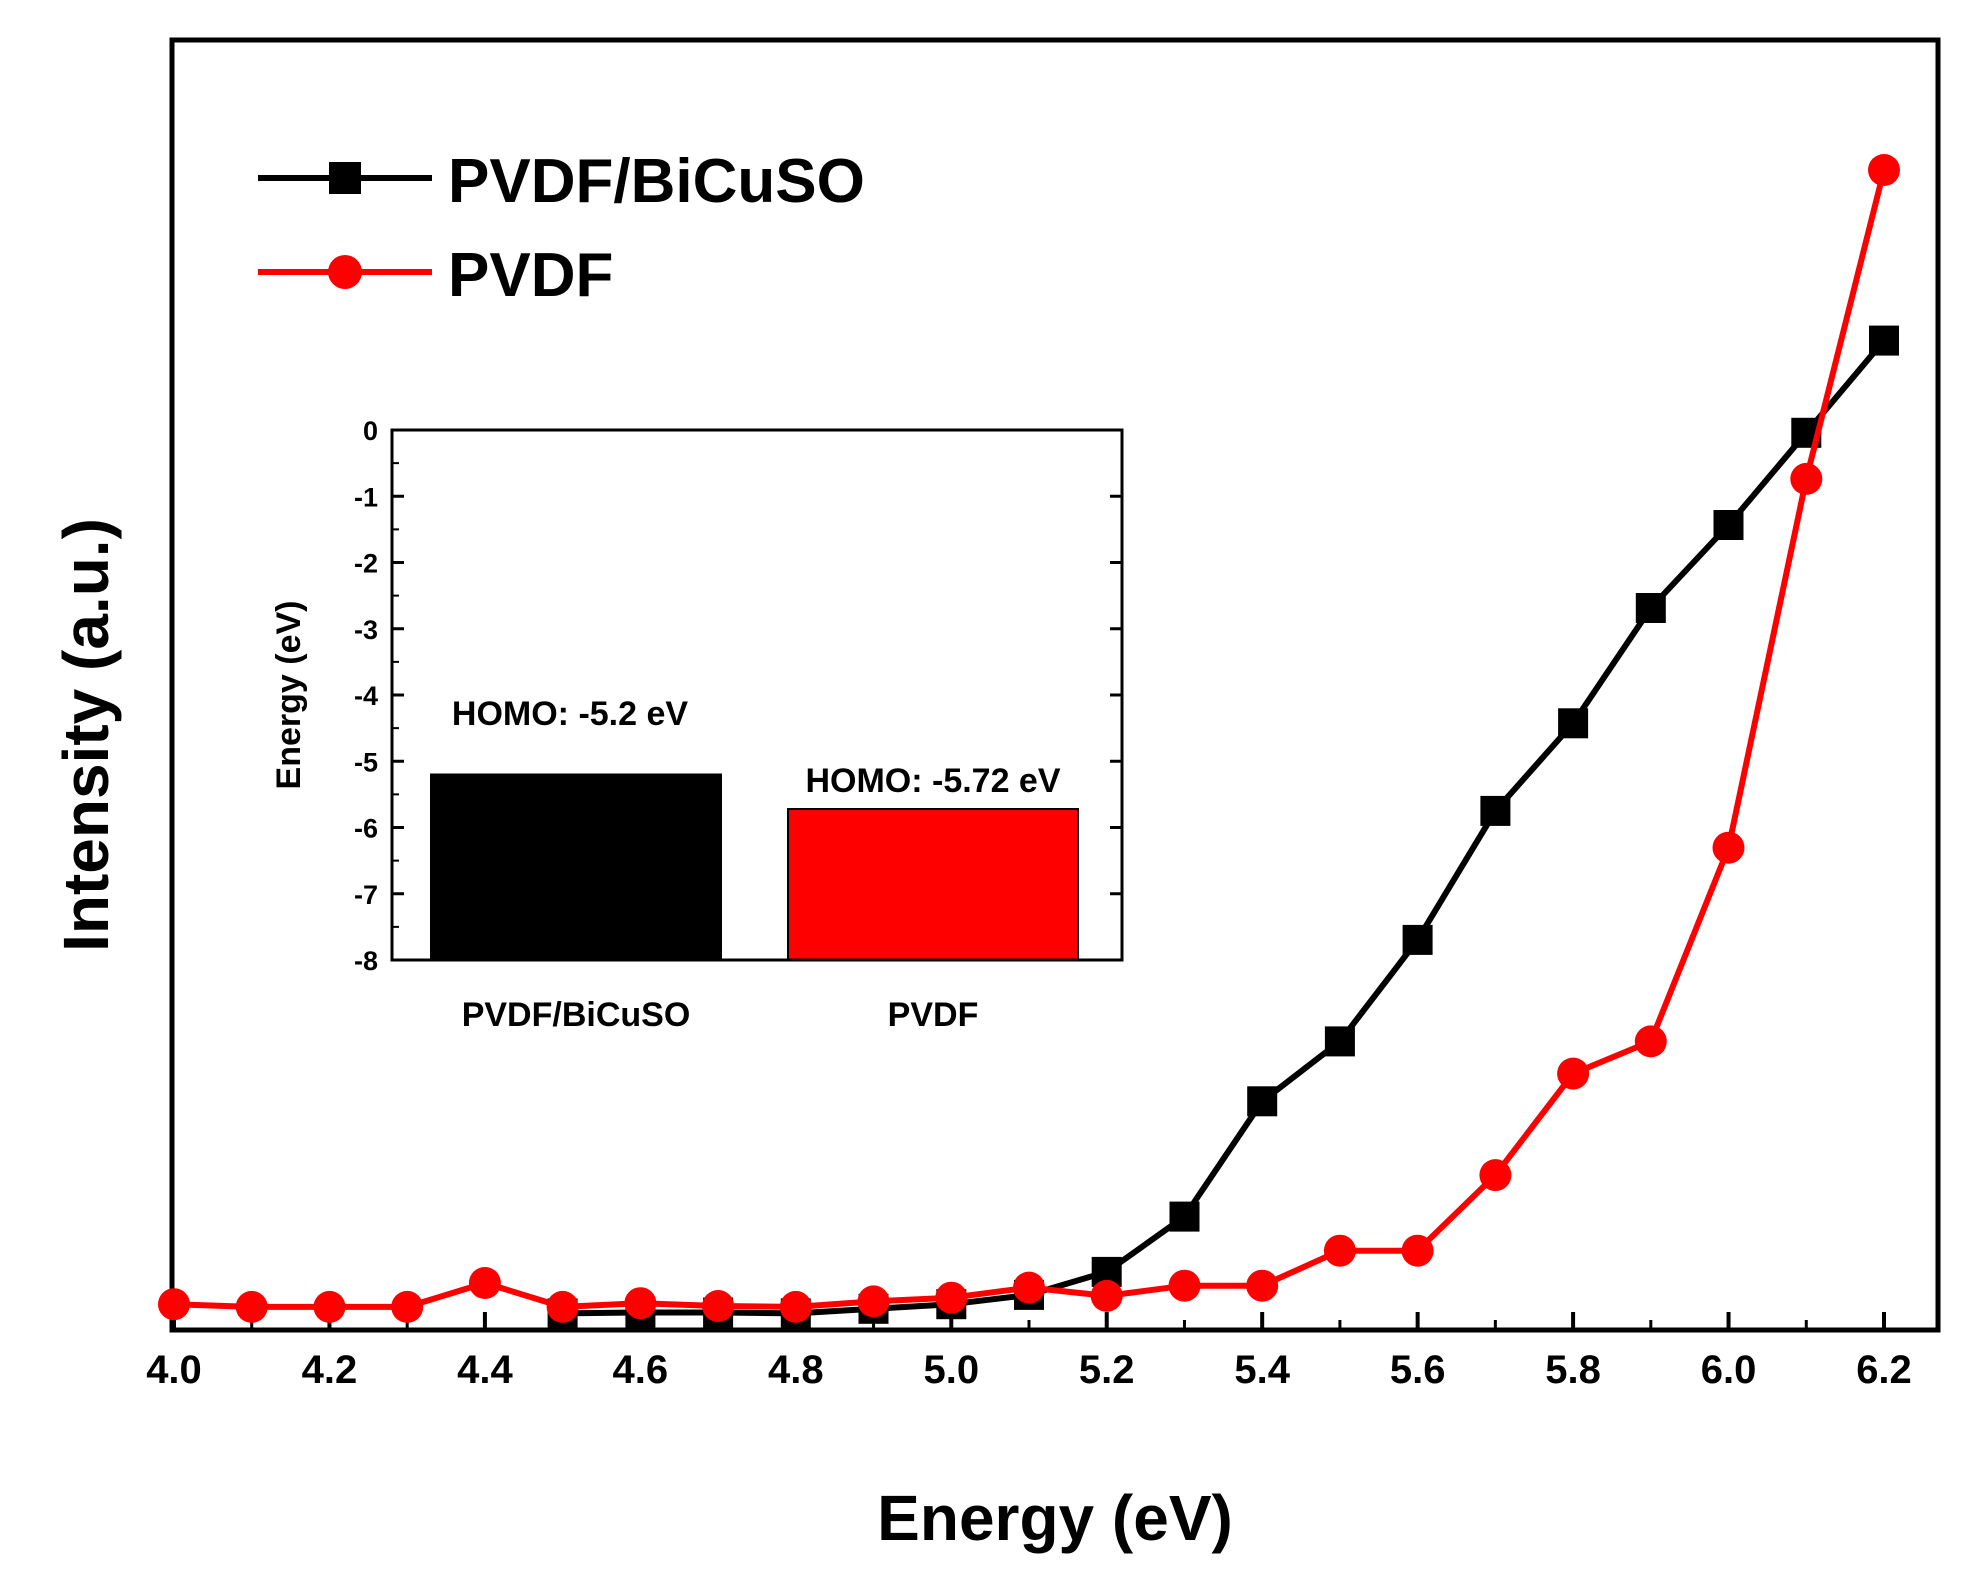 Image resolution: width=1968 pixels, height=1582 pixels. I want to click on main-x-tick-label: 5.4, so click(1262, 1370).